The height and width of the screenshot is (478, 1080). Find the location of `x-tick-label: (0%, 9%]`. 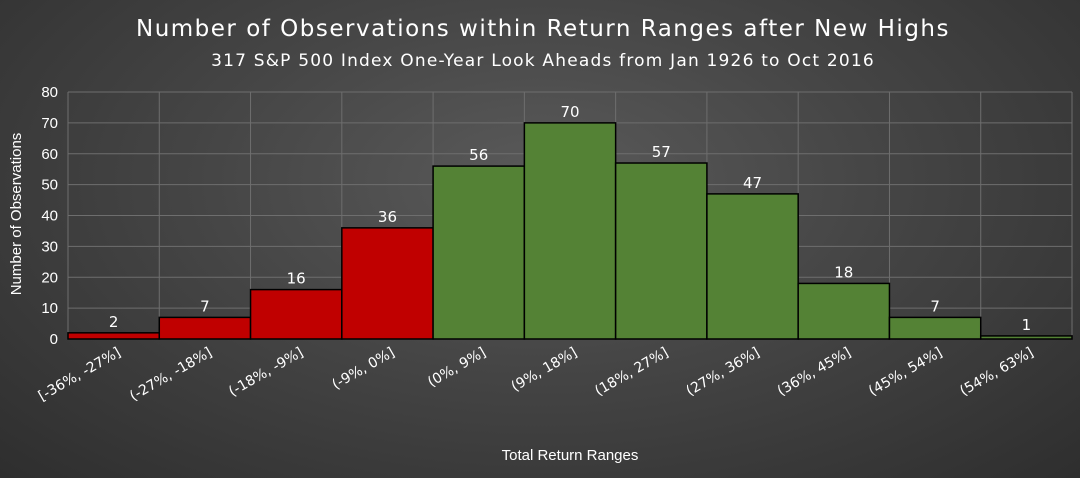

x-tick-label: (0%, 9%] is located at coordinates (457, 368).